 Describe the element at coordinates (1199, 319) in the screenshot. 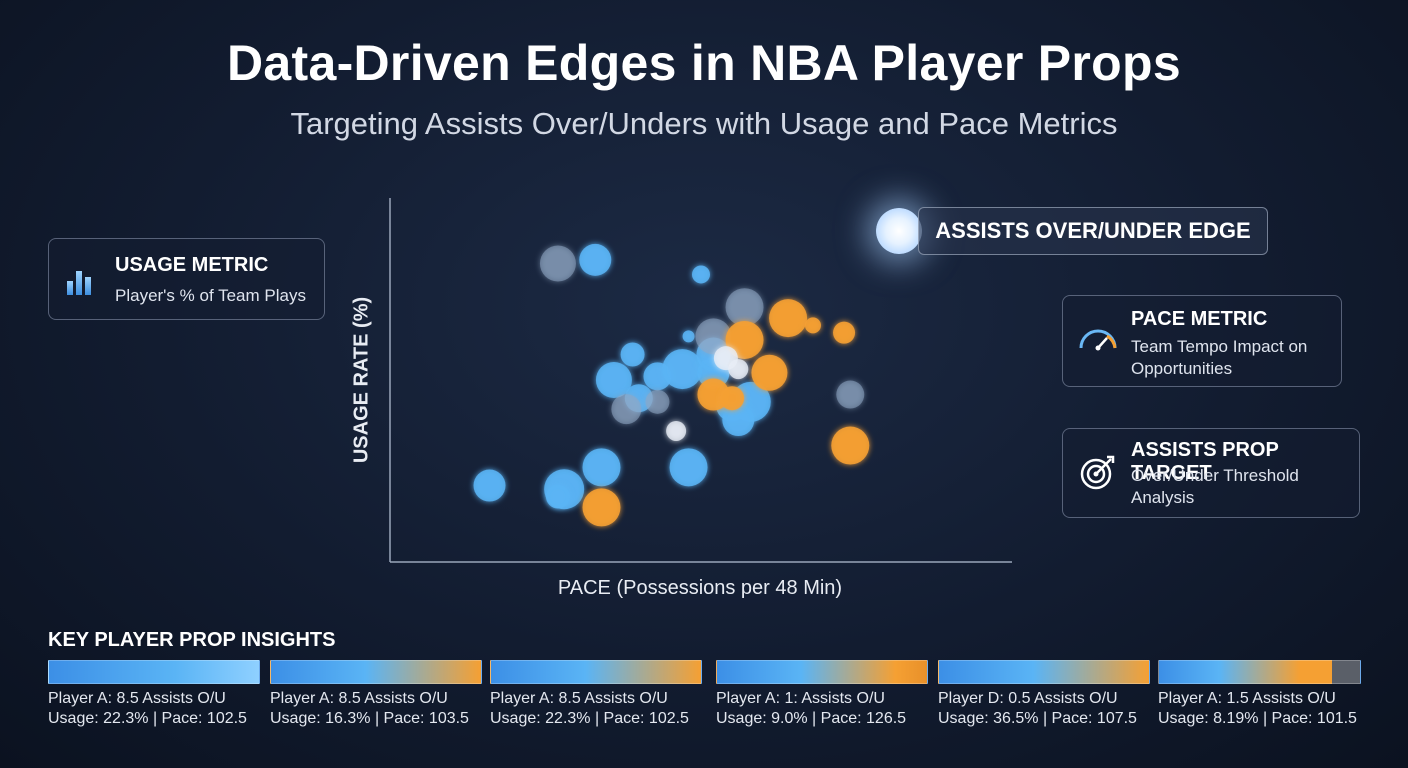

I see `pace-card-title: PACE METRIC` at that location.